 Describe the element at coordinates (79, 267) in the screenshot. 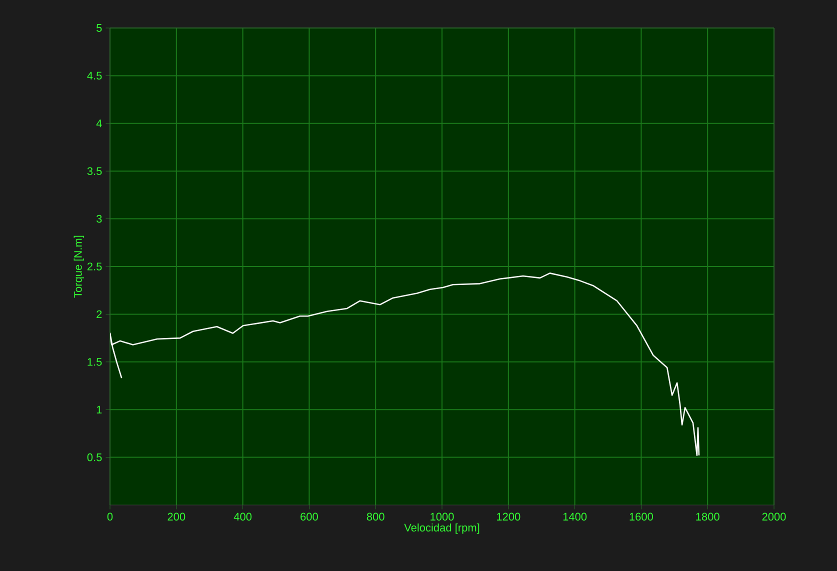

I see `y-axis-title: Torque [N.m]` at that location.